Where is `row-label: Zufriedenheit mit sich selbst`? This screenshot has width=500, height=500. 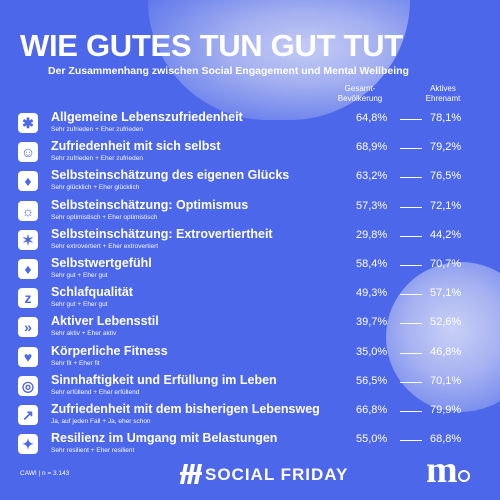
row-label: Zufriedenheit mit sich selbst is located at coordinates (136, 146).